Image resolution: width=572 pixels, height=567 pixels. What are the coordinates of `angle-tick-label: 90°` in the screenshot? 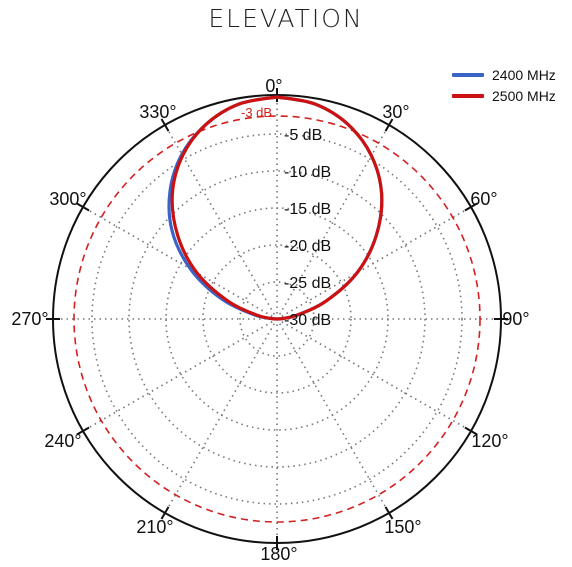 It's located at (515, 319).